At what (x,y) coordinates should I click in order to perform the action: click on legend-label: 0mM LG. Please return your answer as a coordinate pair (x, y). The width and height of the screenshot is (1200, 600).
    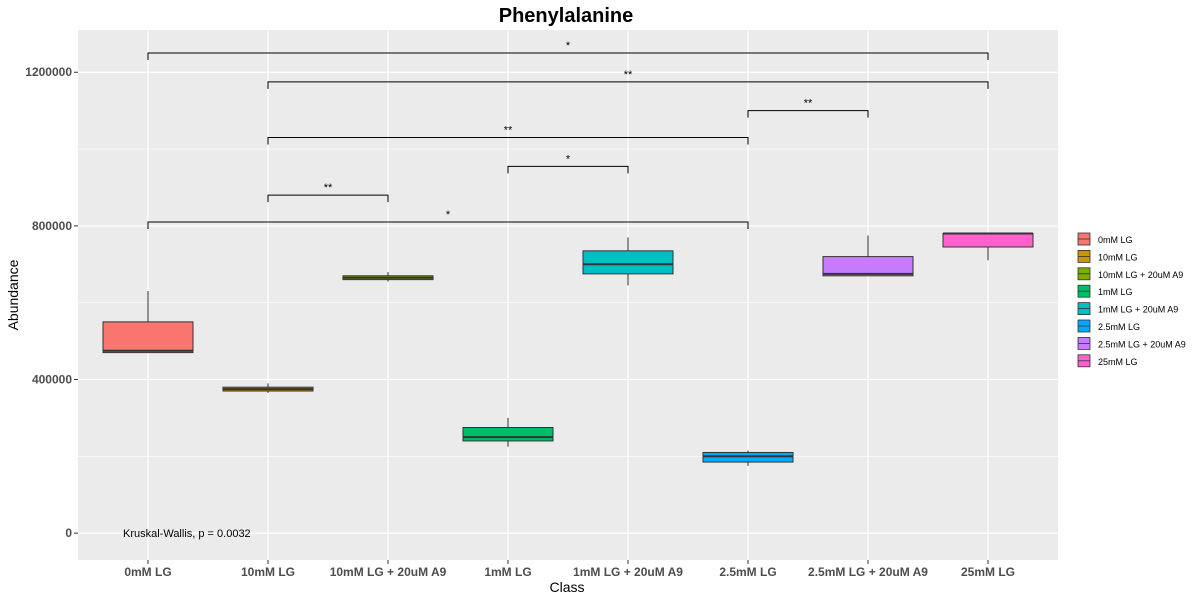
    Looking at the image, I should click on (1115, 240).